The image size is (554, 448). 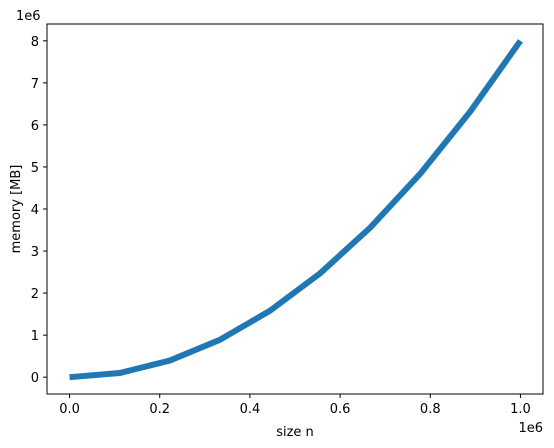 I want to click on x-tick-label: 0.6, so click(x=340, y=409).